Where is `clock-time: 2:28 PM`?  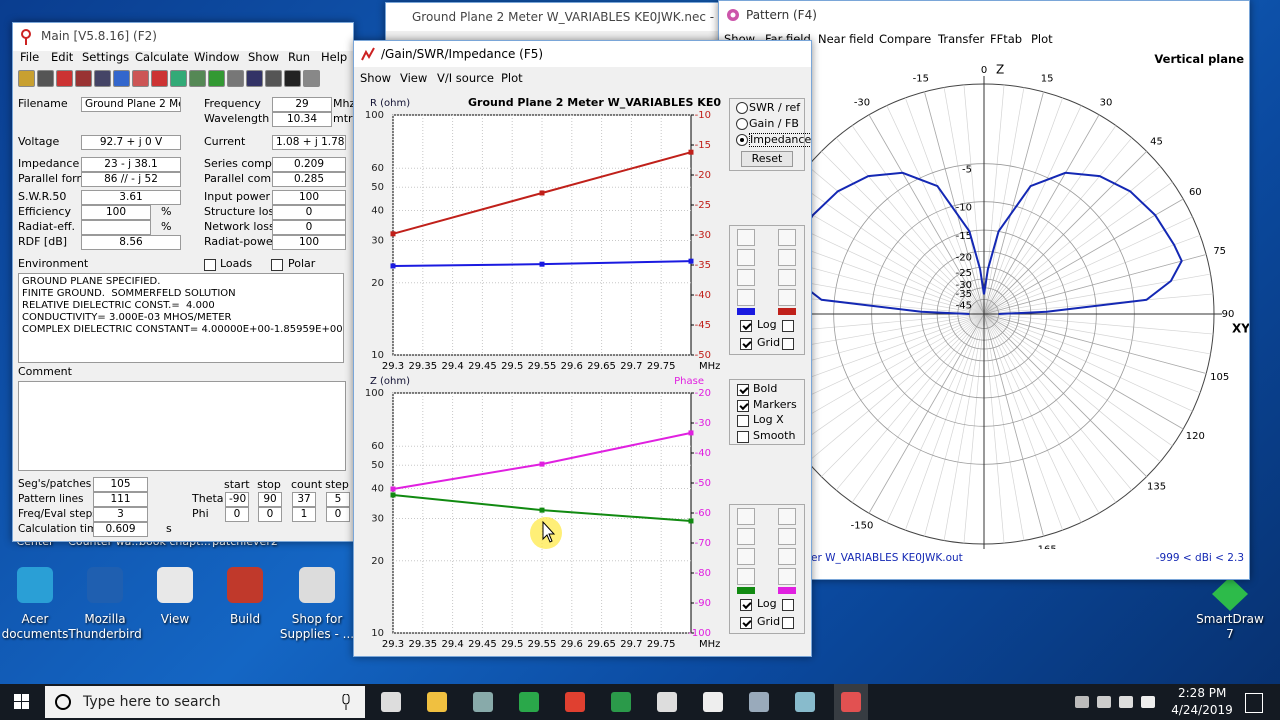 clock-time: 2:28 PM is located at coordinates (1202, 693).